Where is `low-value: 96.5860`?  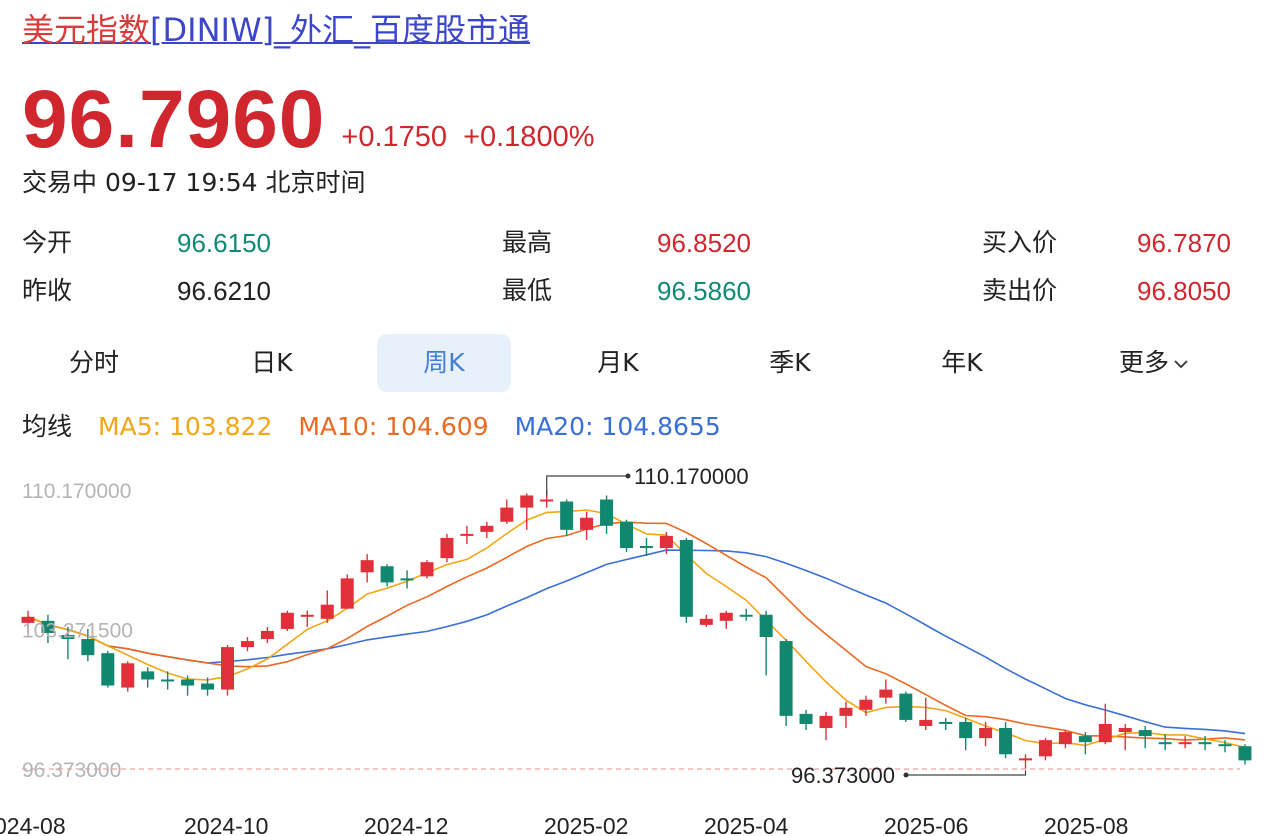 low-value: 96.5860 is located at coordinates (704, 291).